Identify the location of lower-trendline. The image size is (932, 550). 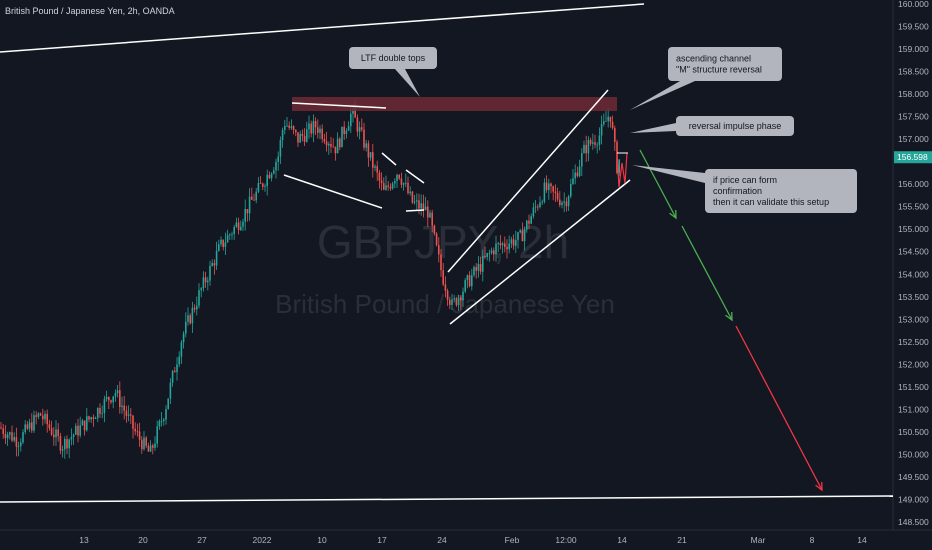
(447, 499).